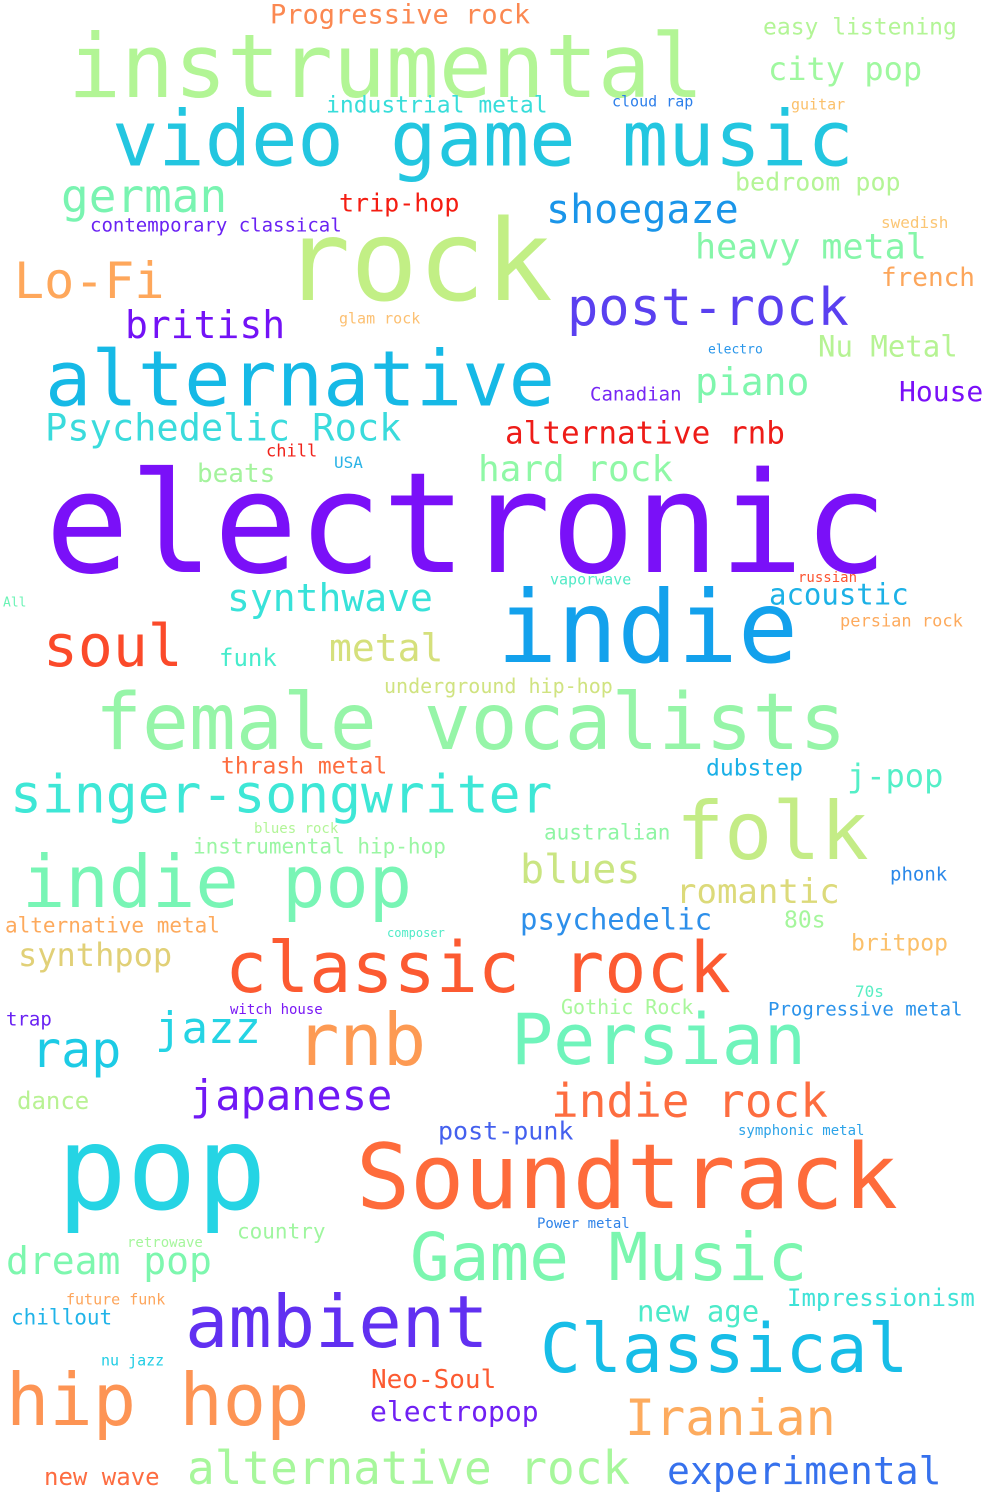  Describe the element at coordinates (53, 1101) in the screenshot. I see `word-dance: dance` at that location.